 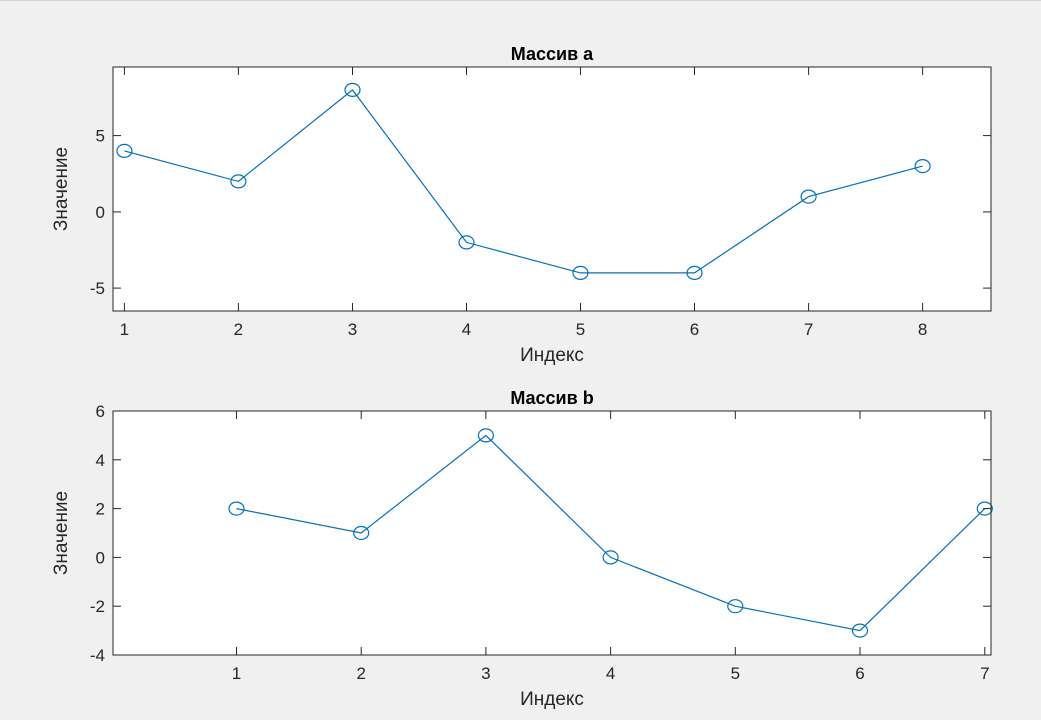 What do you see at coordinates (97, 606) in the screenshot?
I see `y-tick-label: -2` at bounding box center [97, 606].